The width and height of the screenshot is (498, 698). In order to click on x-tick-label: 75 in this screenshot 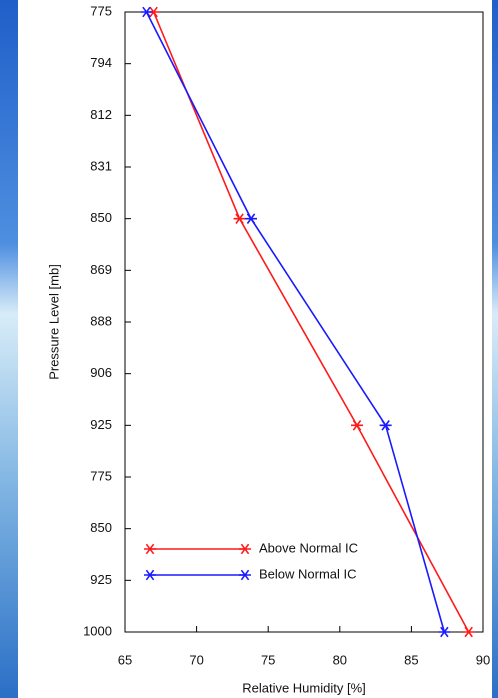, I will do `click(268, 659)`.